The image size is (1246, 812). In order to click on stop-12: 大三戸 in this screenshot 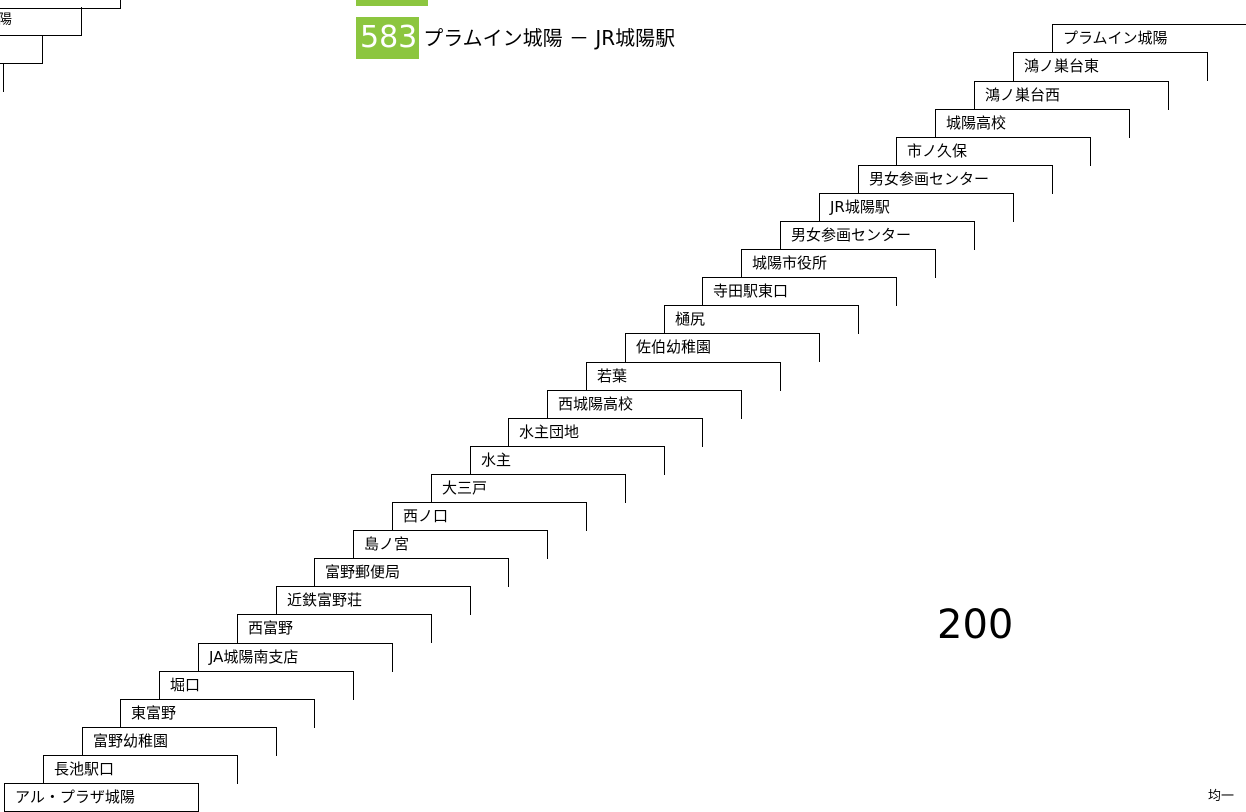, I will do `click(528, 488)`.